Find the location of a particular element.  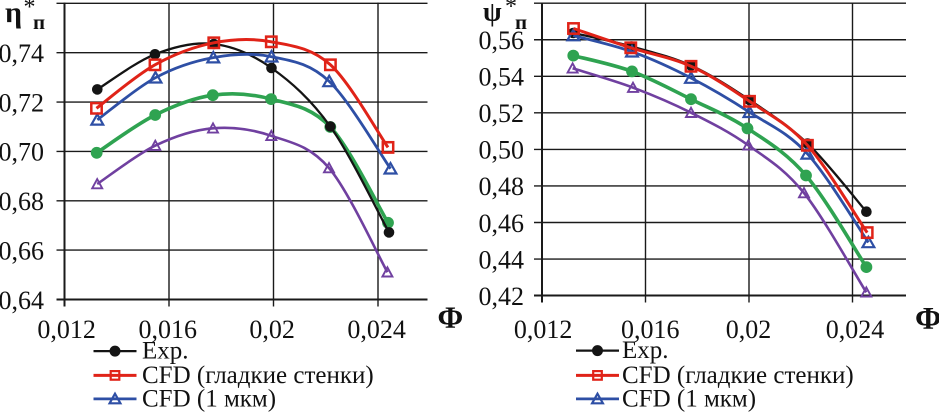

svg-text: 0,74 is located at coordinates (22, 53).